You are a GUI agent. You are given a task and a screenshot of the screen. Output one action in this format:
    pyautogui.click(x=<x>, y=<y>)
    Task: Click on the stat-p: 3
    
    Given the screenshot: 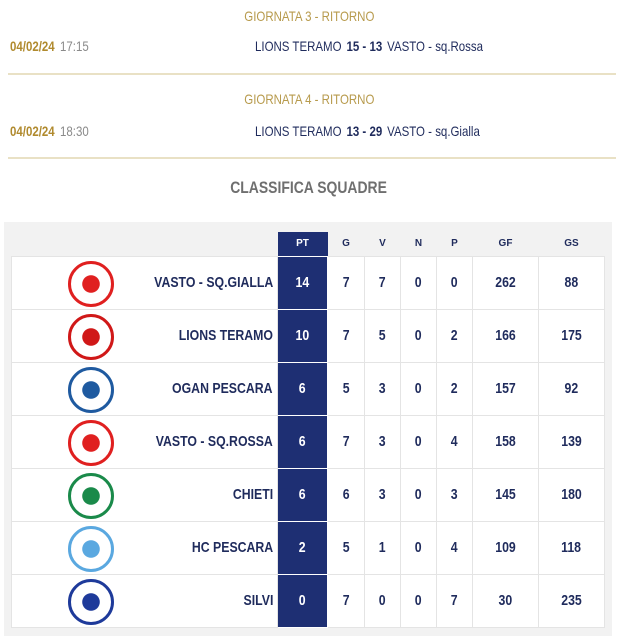 What is the action you would take?
    pyautogui.click(x=454, y=494)
    